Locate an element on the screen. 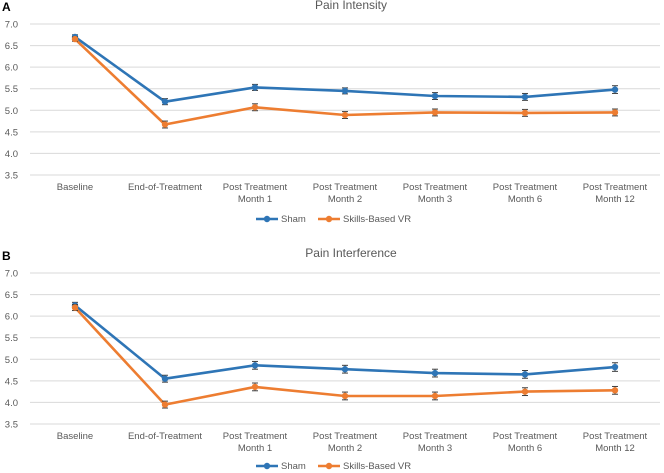  panel-letter: B is located at coordinates (6, 256).